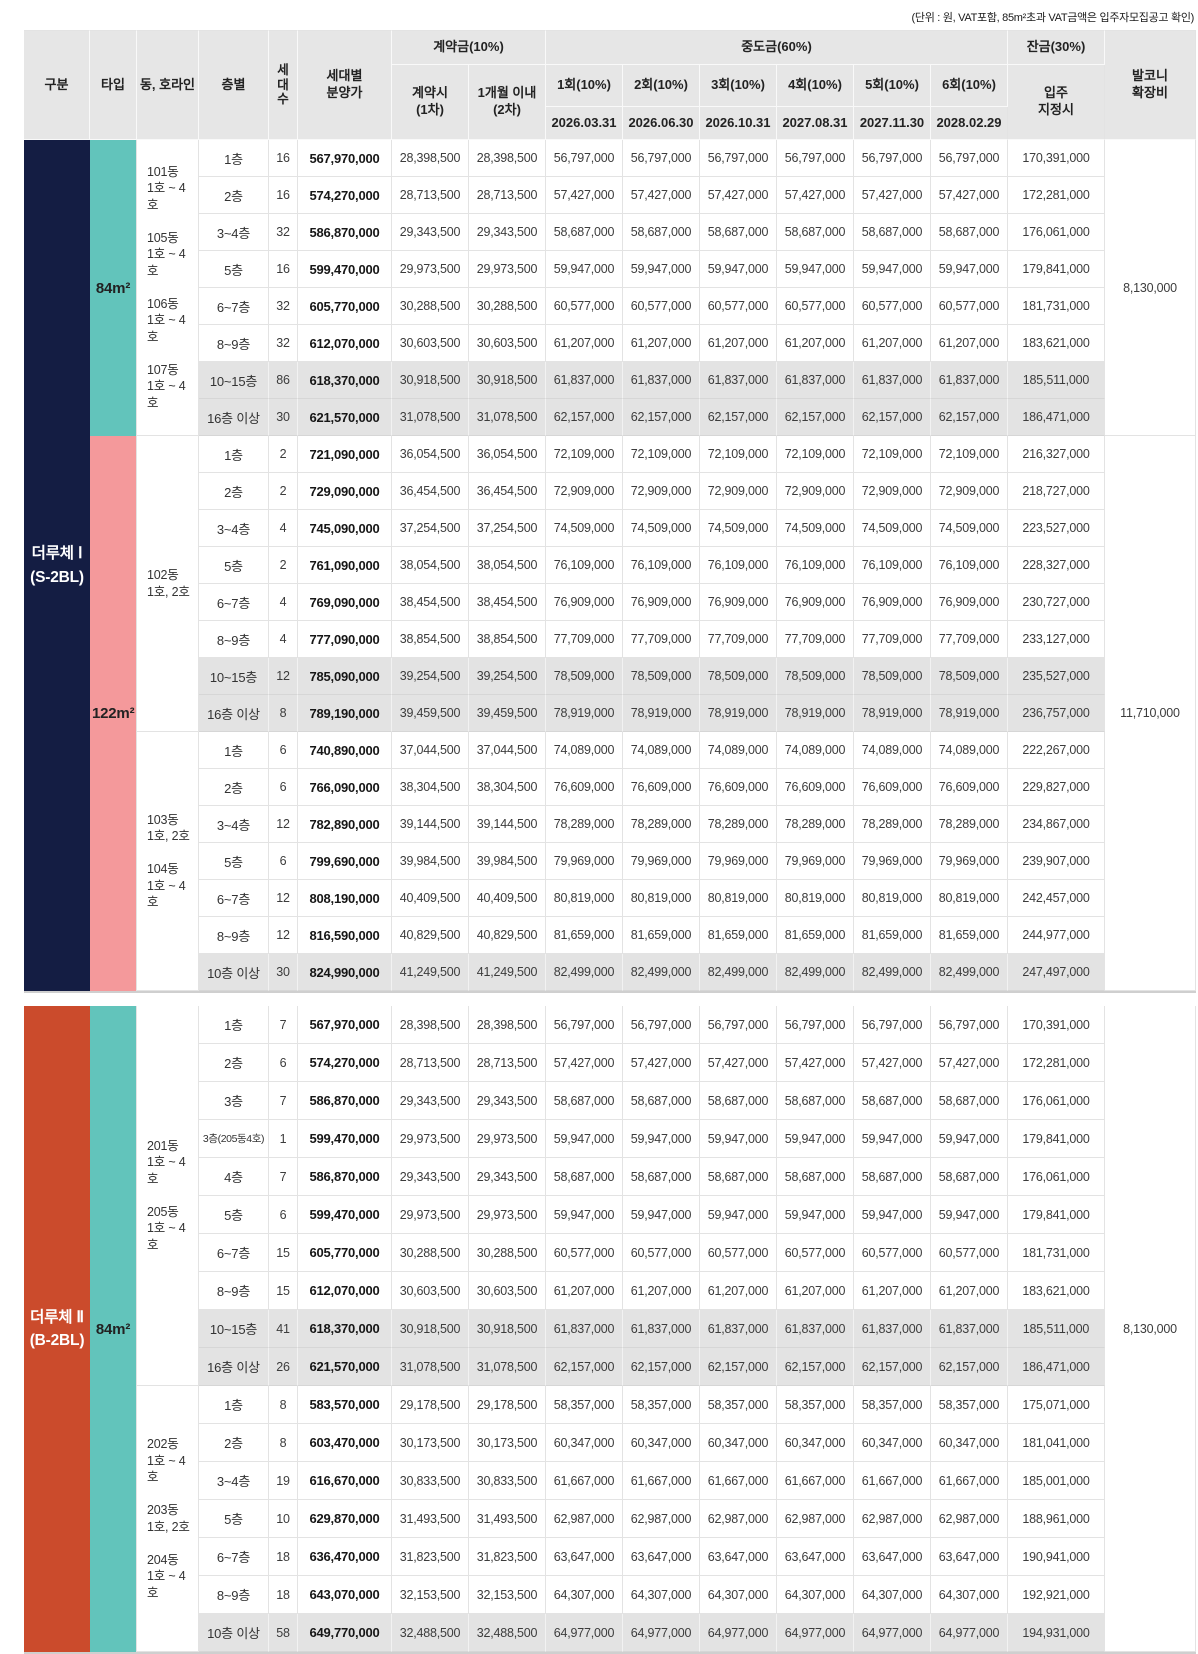  Describe the element at coordinates (345, 861) in the screenshot. I see `price-cell: 799,690,000` at that location.